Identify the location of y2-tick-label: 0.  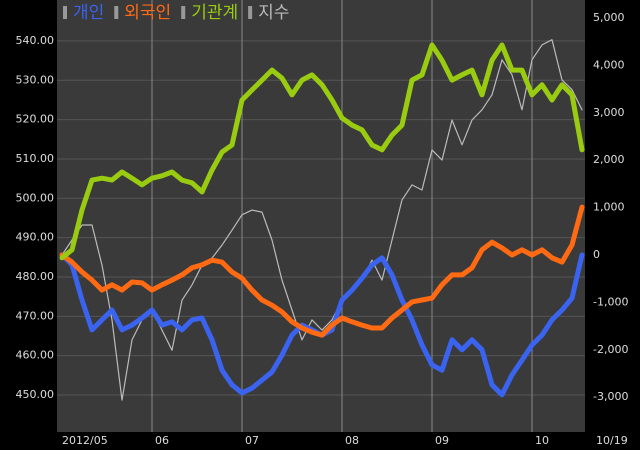
(596, 254).